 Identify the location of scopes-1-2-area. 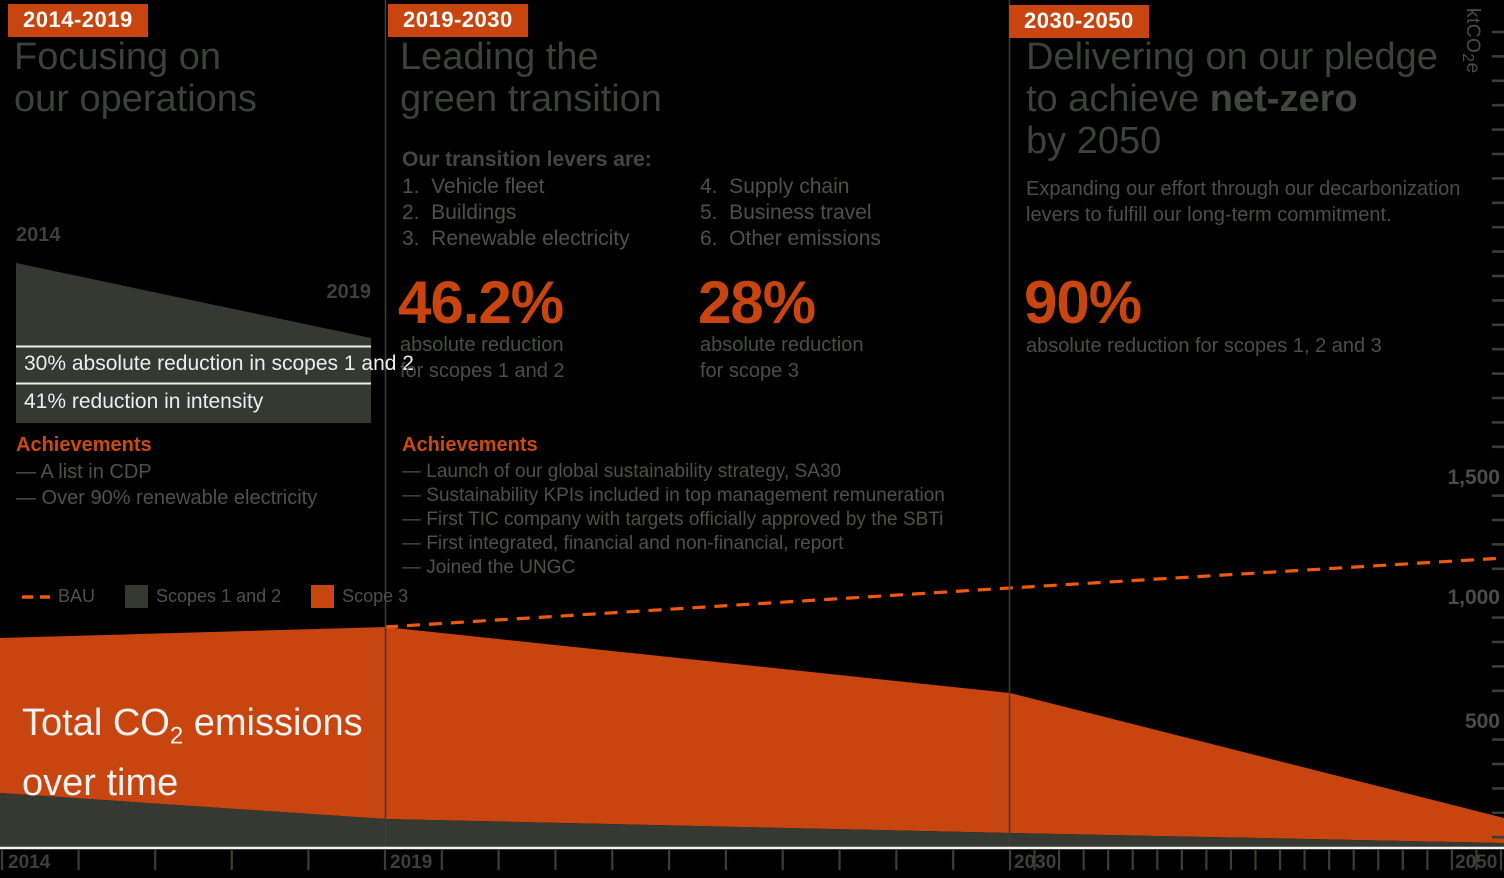
(752, 820).